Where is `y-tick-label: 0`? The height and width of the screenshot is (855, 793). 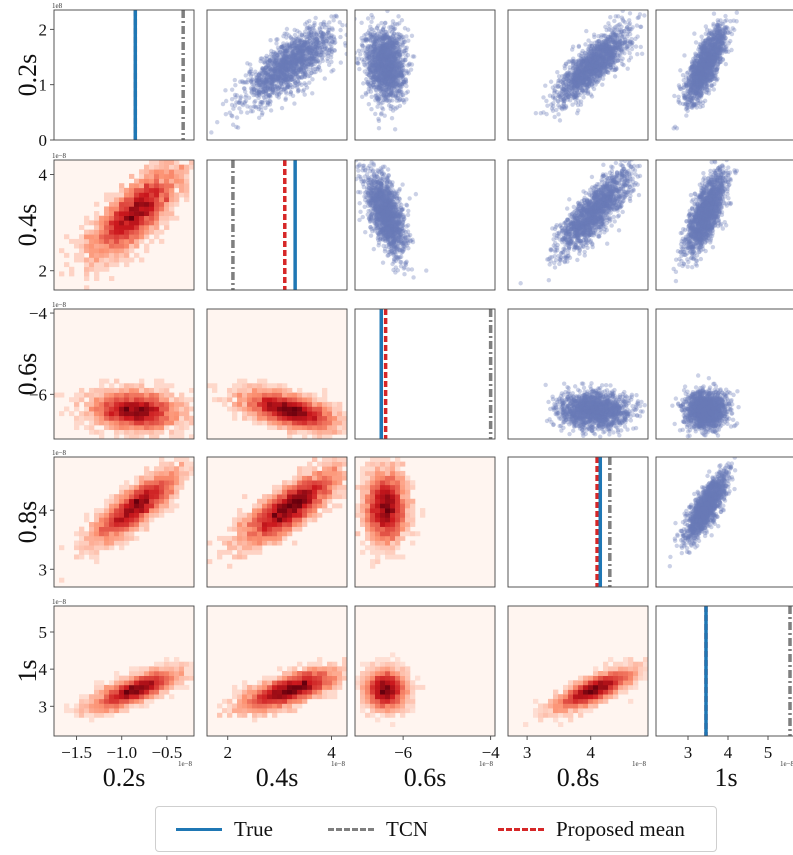
y-tick-label: 0 is located at coordinates (43, 140).